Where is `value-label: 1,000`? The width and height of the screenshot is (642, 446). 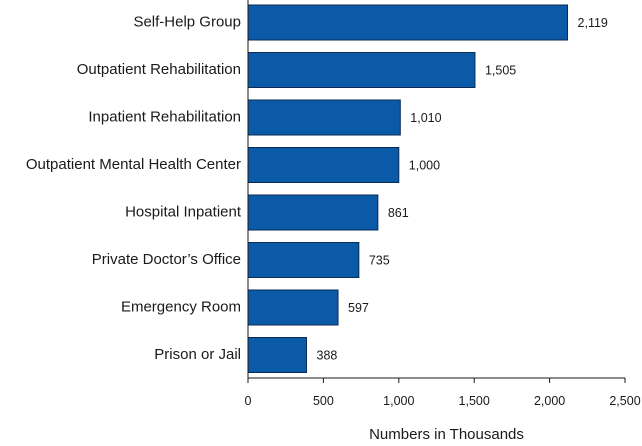 value-label: 1,000 is located at coordinates (424, 165).